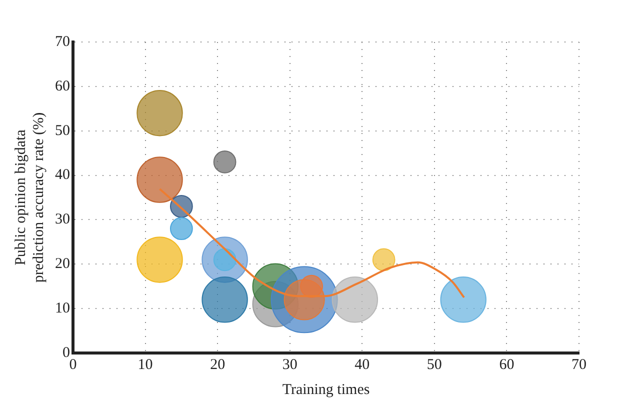 The height and width of the screenshot is (411, 621). What do you see at coordinates (506, 364) in the screenshot?
I see `x-tick-label: 60` at bounding box center [506, 364].